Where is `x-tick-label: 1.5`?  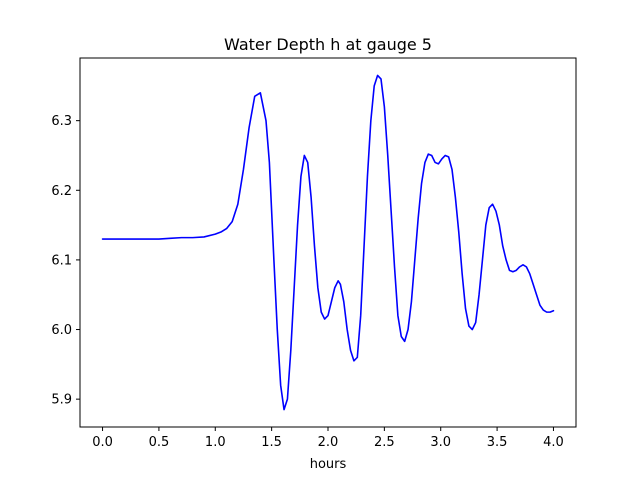 x-tick-label: 1.5 is located at coordinates (271, 442).